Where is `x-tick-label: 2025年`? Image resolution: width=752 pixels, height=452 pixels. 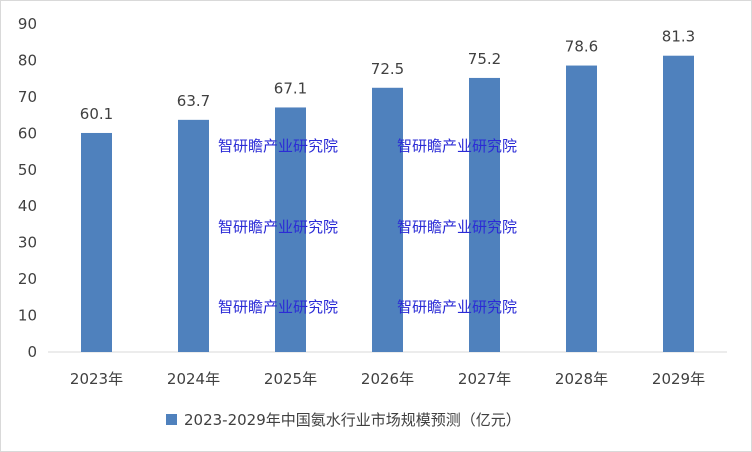 x-tick-label: 2025年 is located at coordinates (290, 379).